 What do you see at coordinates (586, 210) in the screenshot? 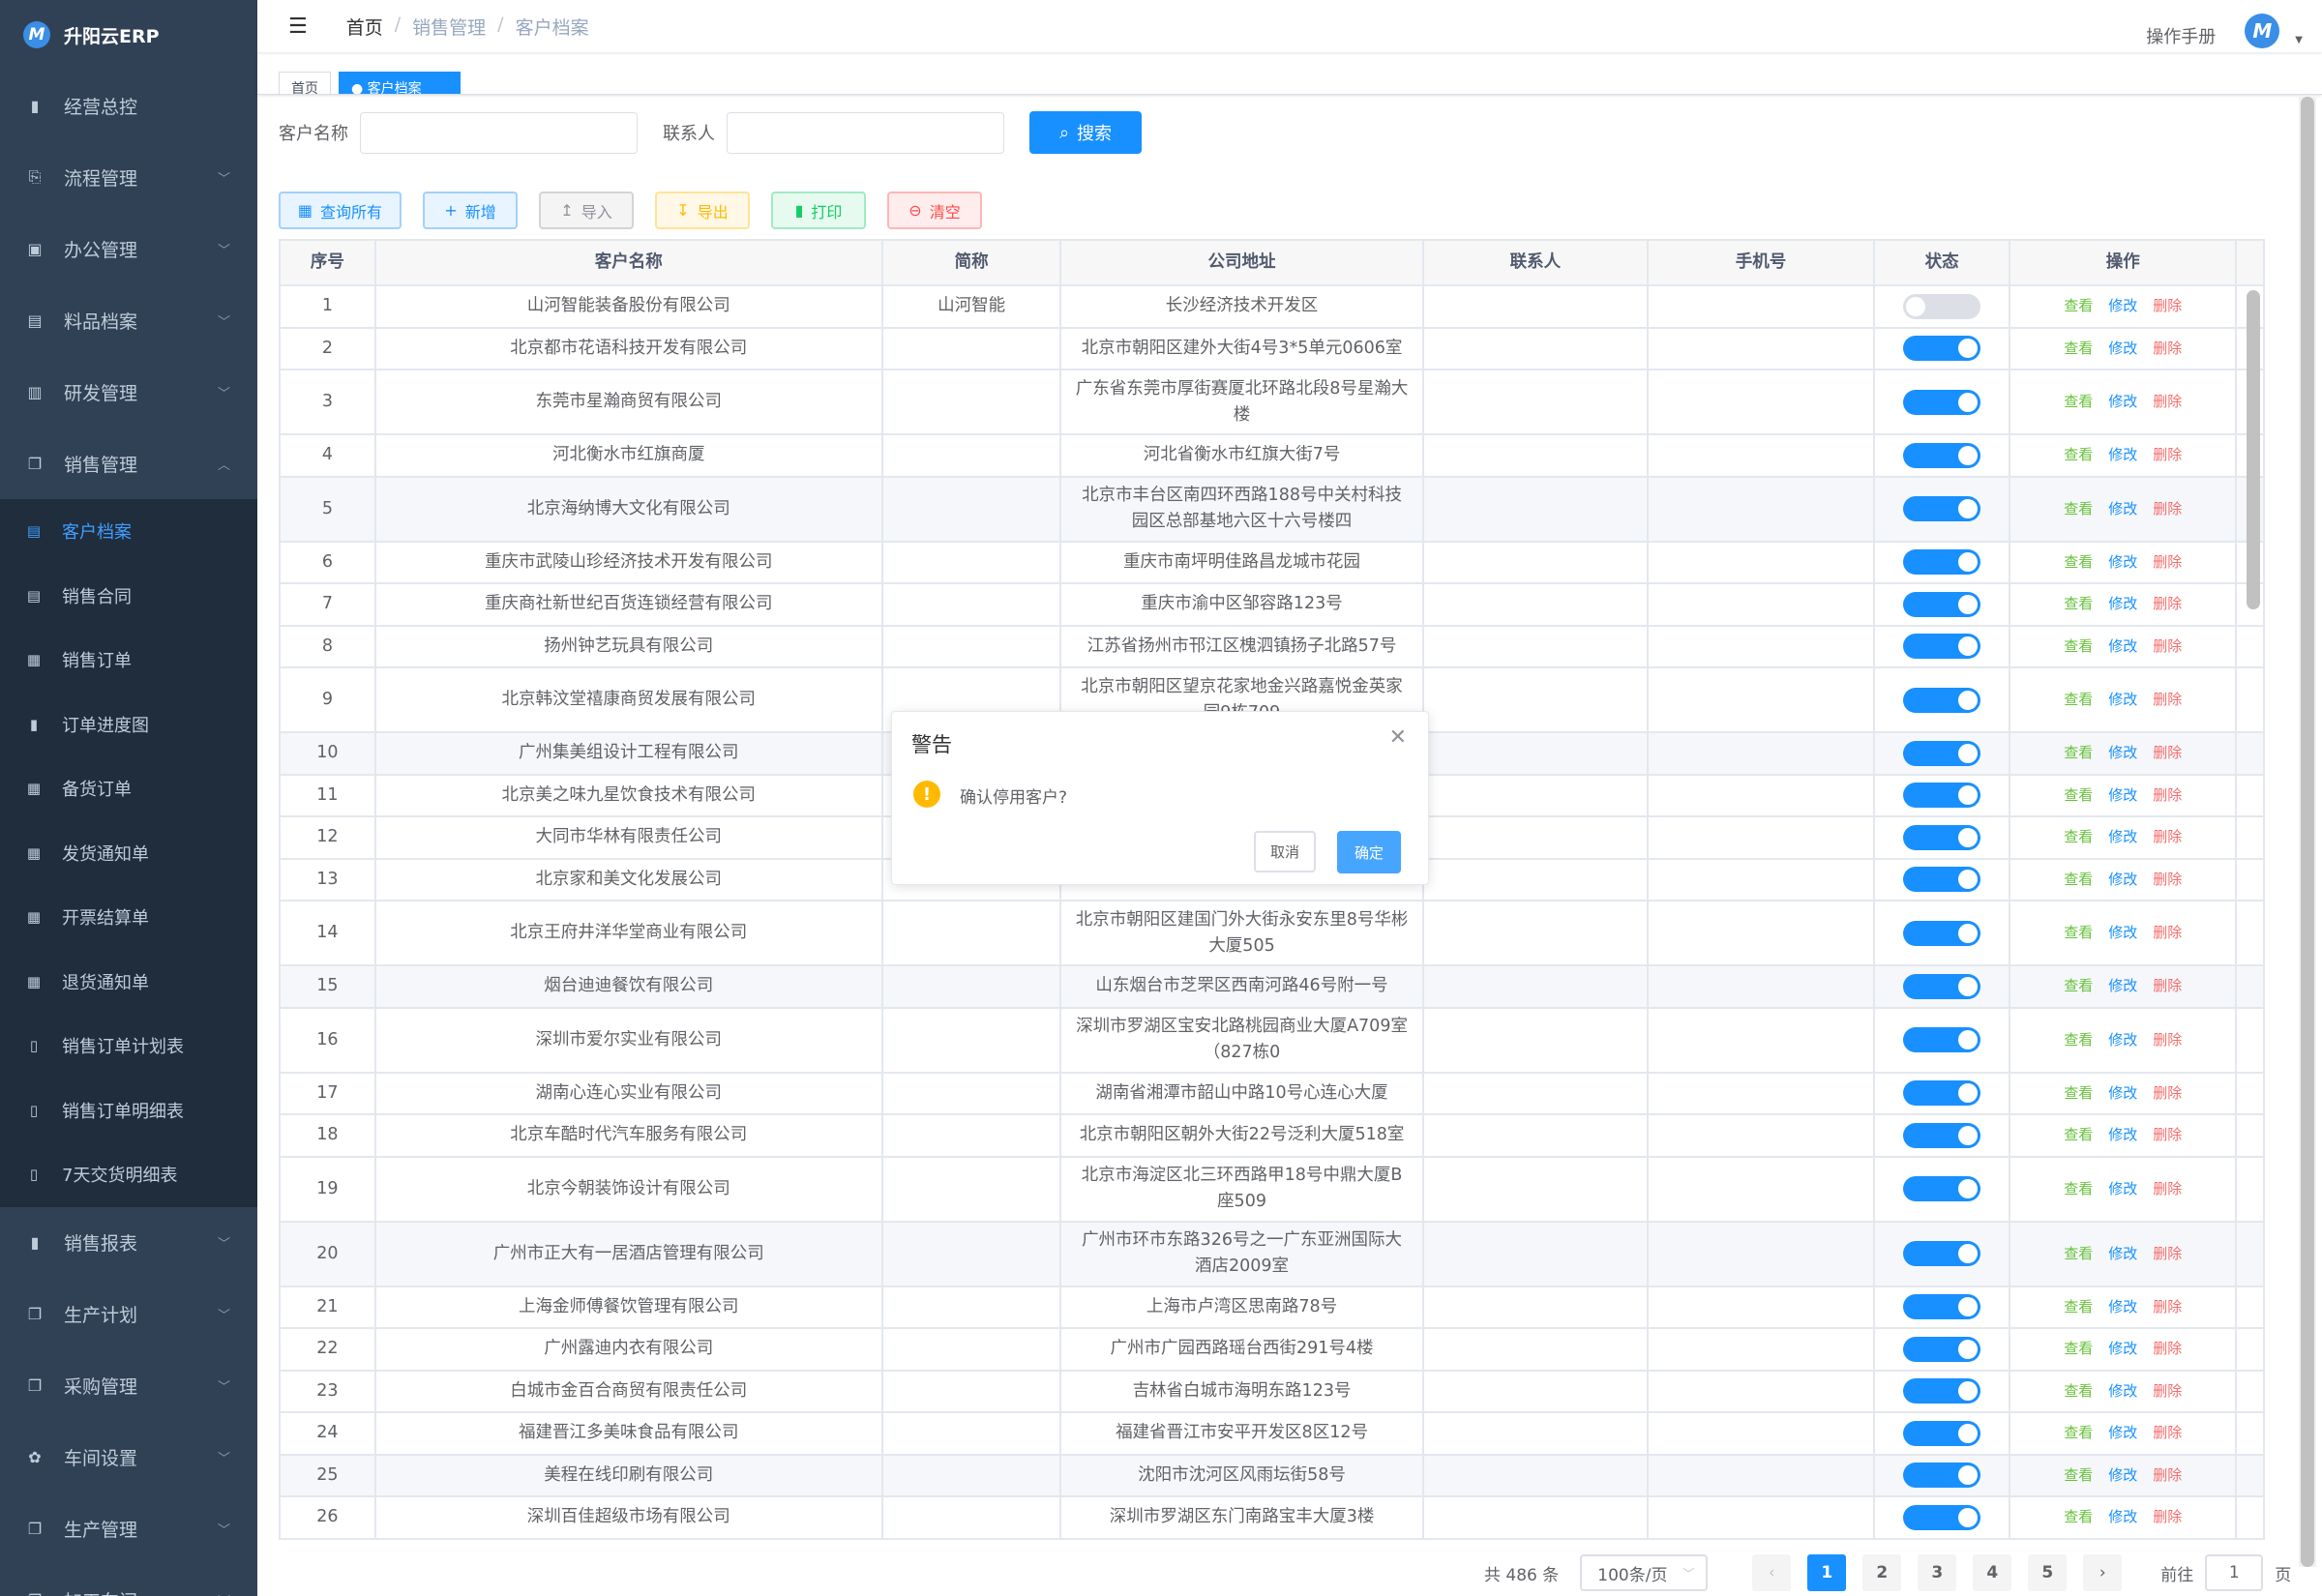
I see `import-button: ↥ 导入` at bounding box center [586, 210].